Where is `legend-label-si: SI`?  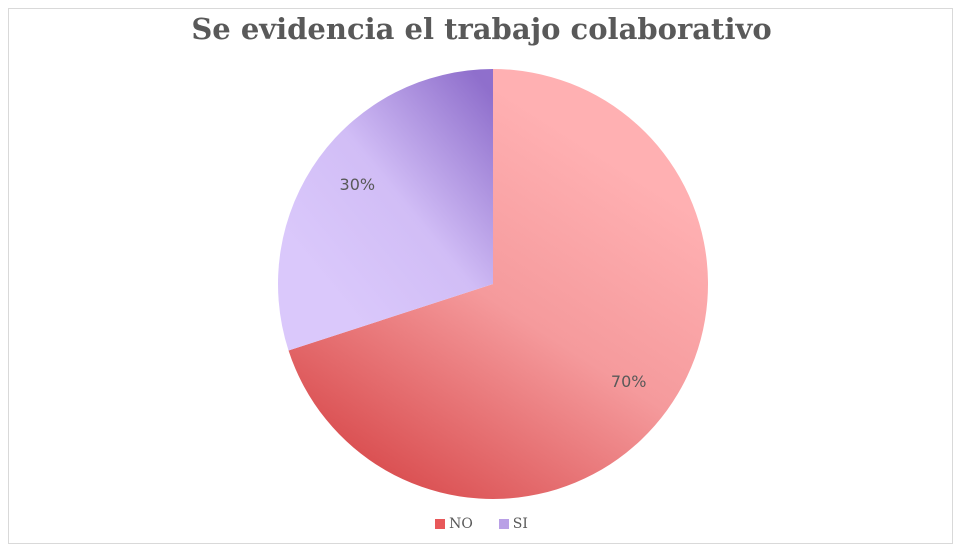
legend-label-si: SI is located at coordinates (520, 524).